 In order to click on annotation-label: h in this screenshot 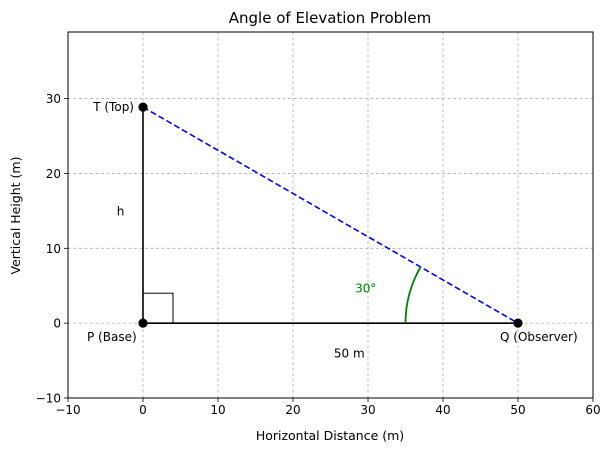, I will do `click(121, 211)`.